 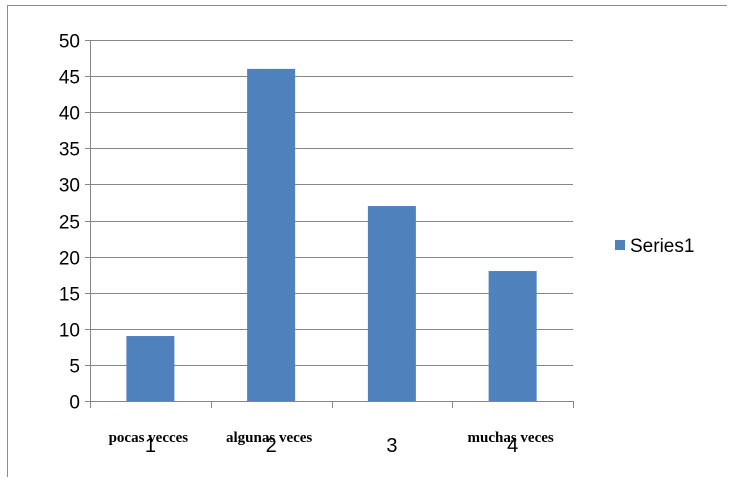 What do you see at coordinates (69, 295) in the screenshot?
I see `y-tick-label: 15` at bounding box center [69, 295].